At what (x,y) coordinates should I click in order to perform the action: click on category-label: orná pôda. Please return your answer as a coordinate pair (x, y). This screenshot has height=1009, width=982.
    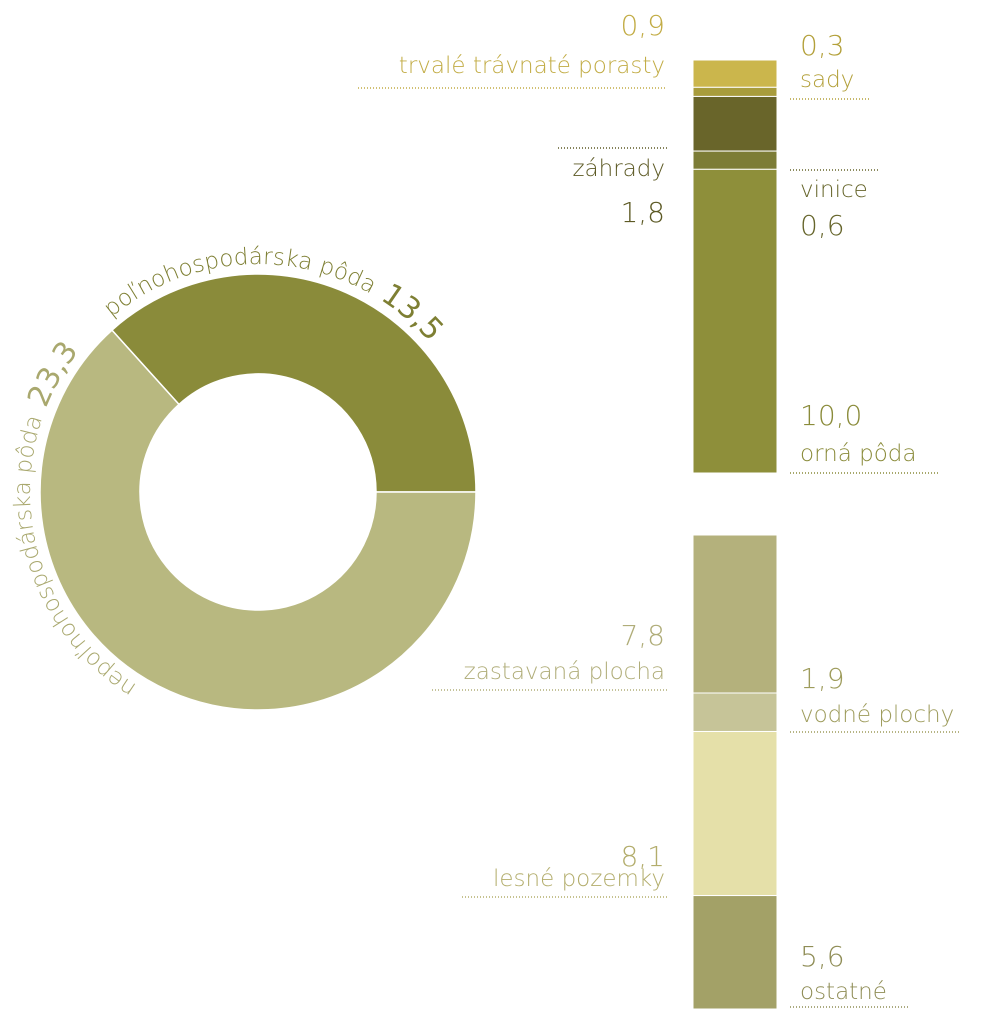
    Looking at the image, I should click on (858, 454).